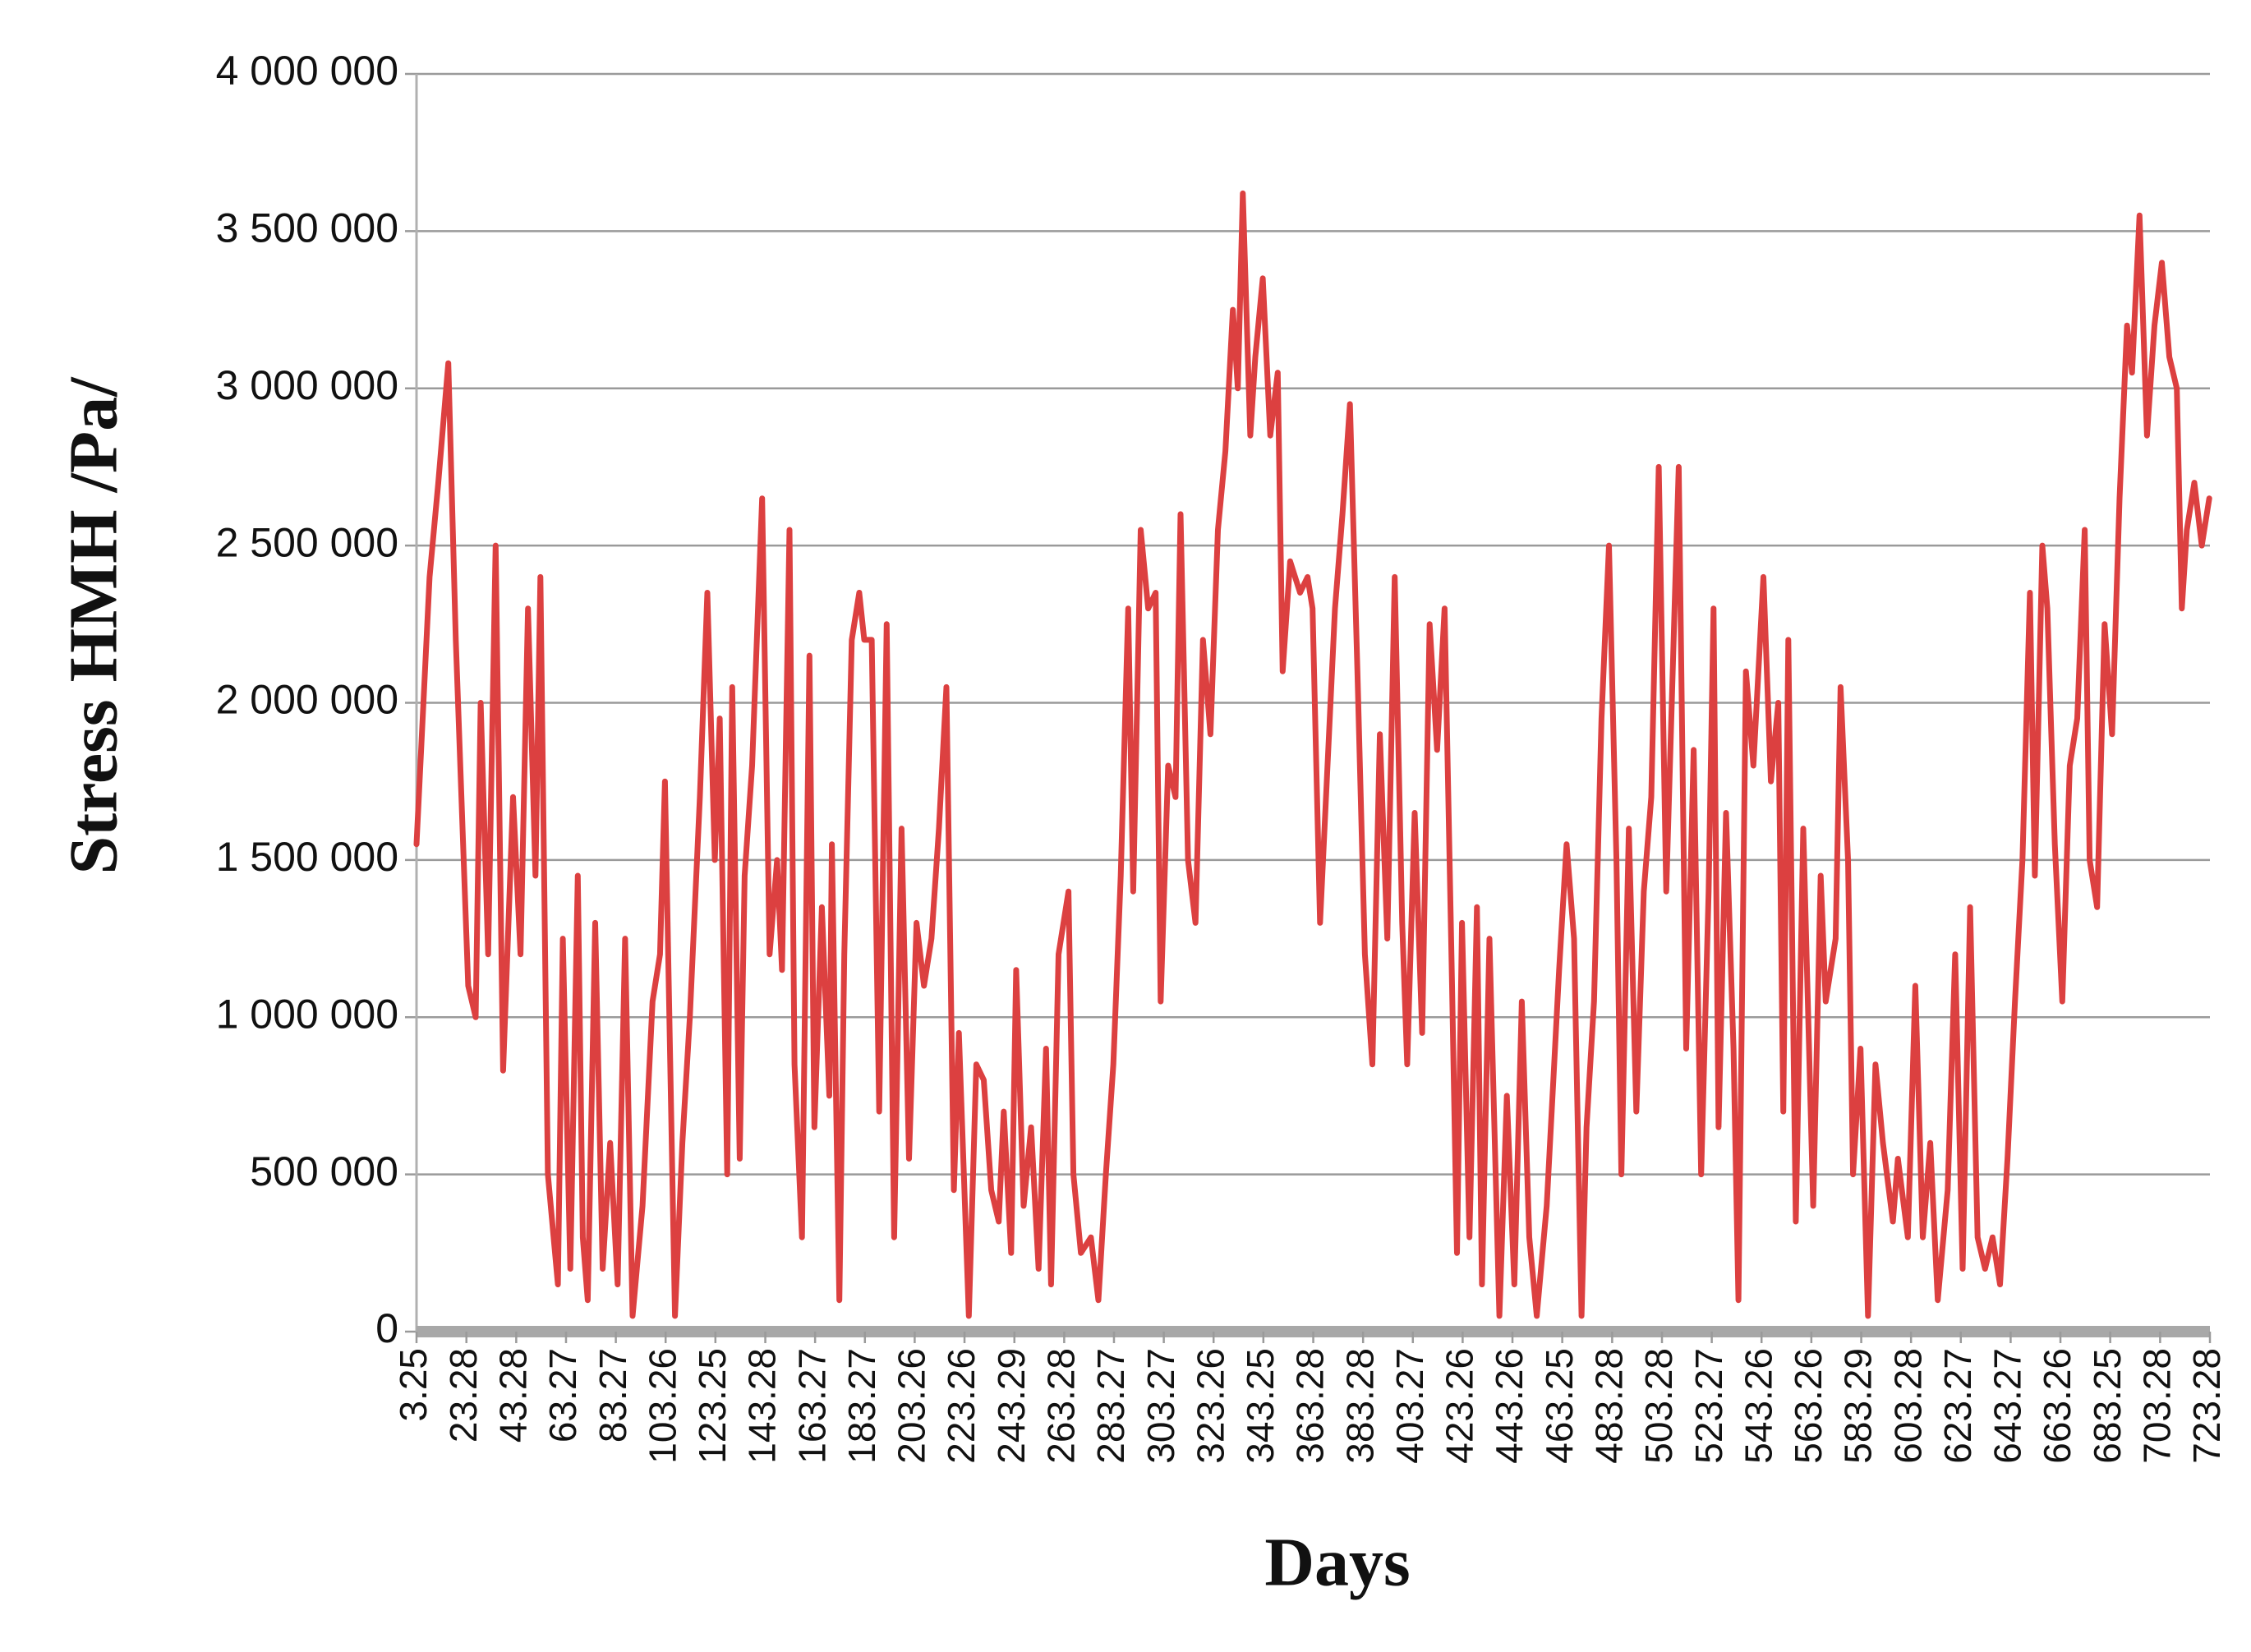 The image size is (2251, 1652). What do you see at coordinates (307, 857) in the screenshot?
I see `y-tick-label: 1 500 000` at bounding box center [307, 857].